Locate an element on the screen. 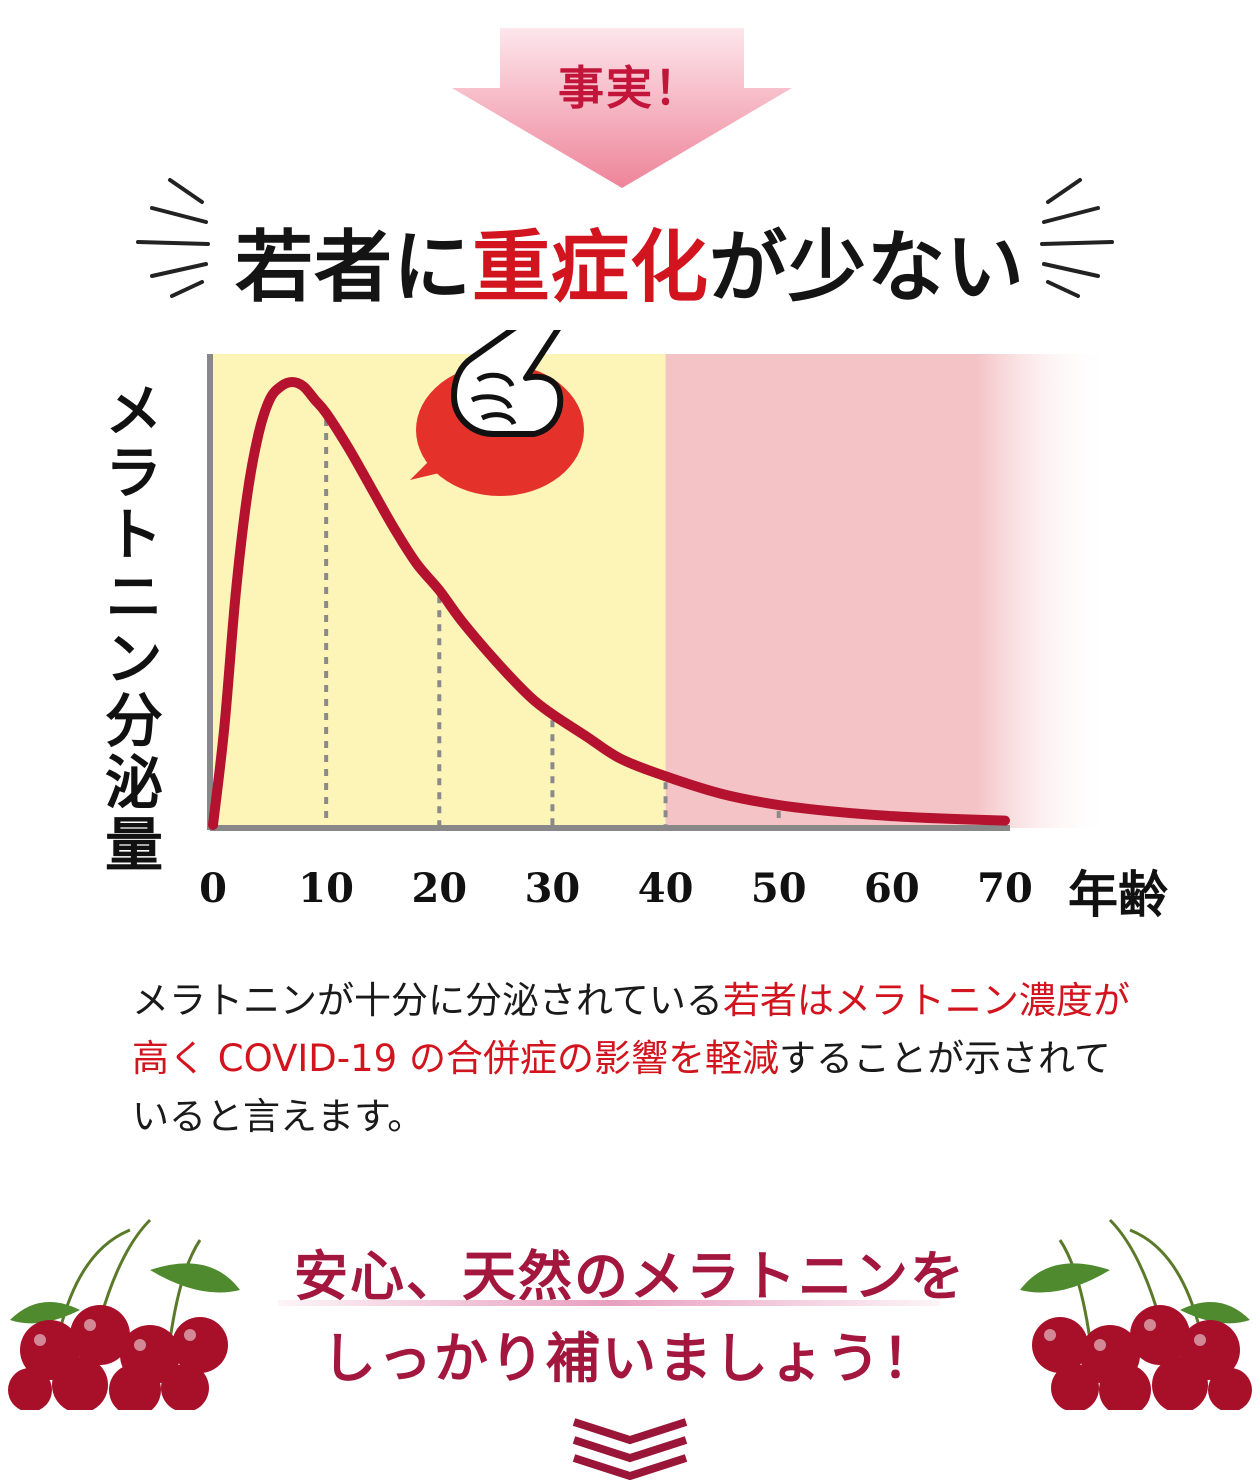  emphasis-burst-right-icon is located at coordinates (1077, 238).